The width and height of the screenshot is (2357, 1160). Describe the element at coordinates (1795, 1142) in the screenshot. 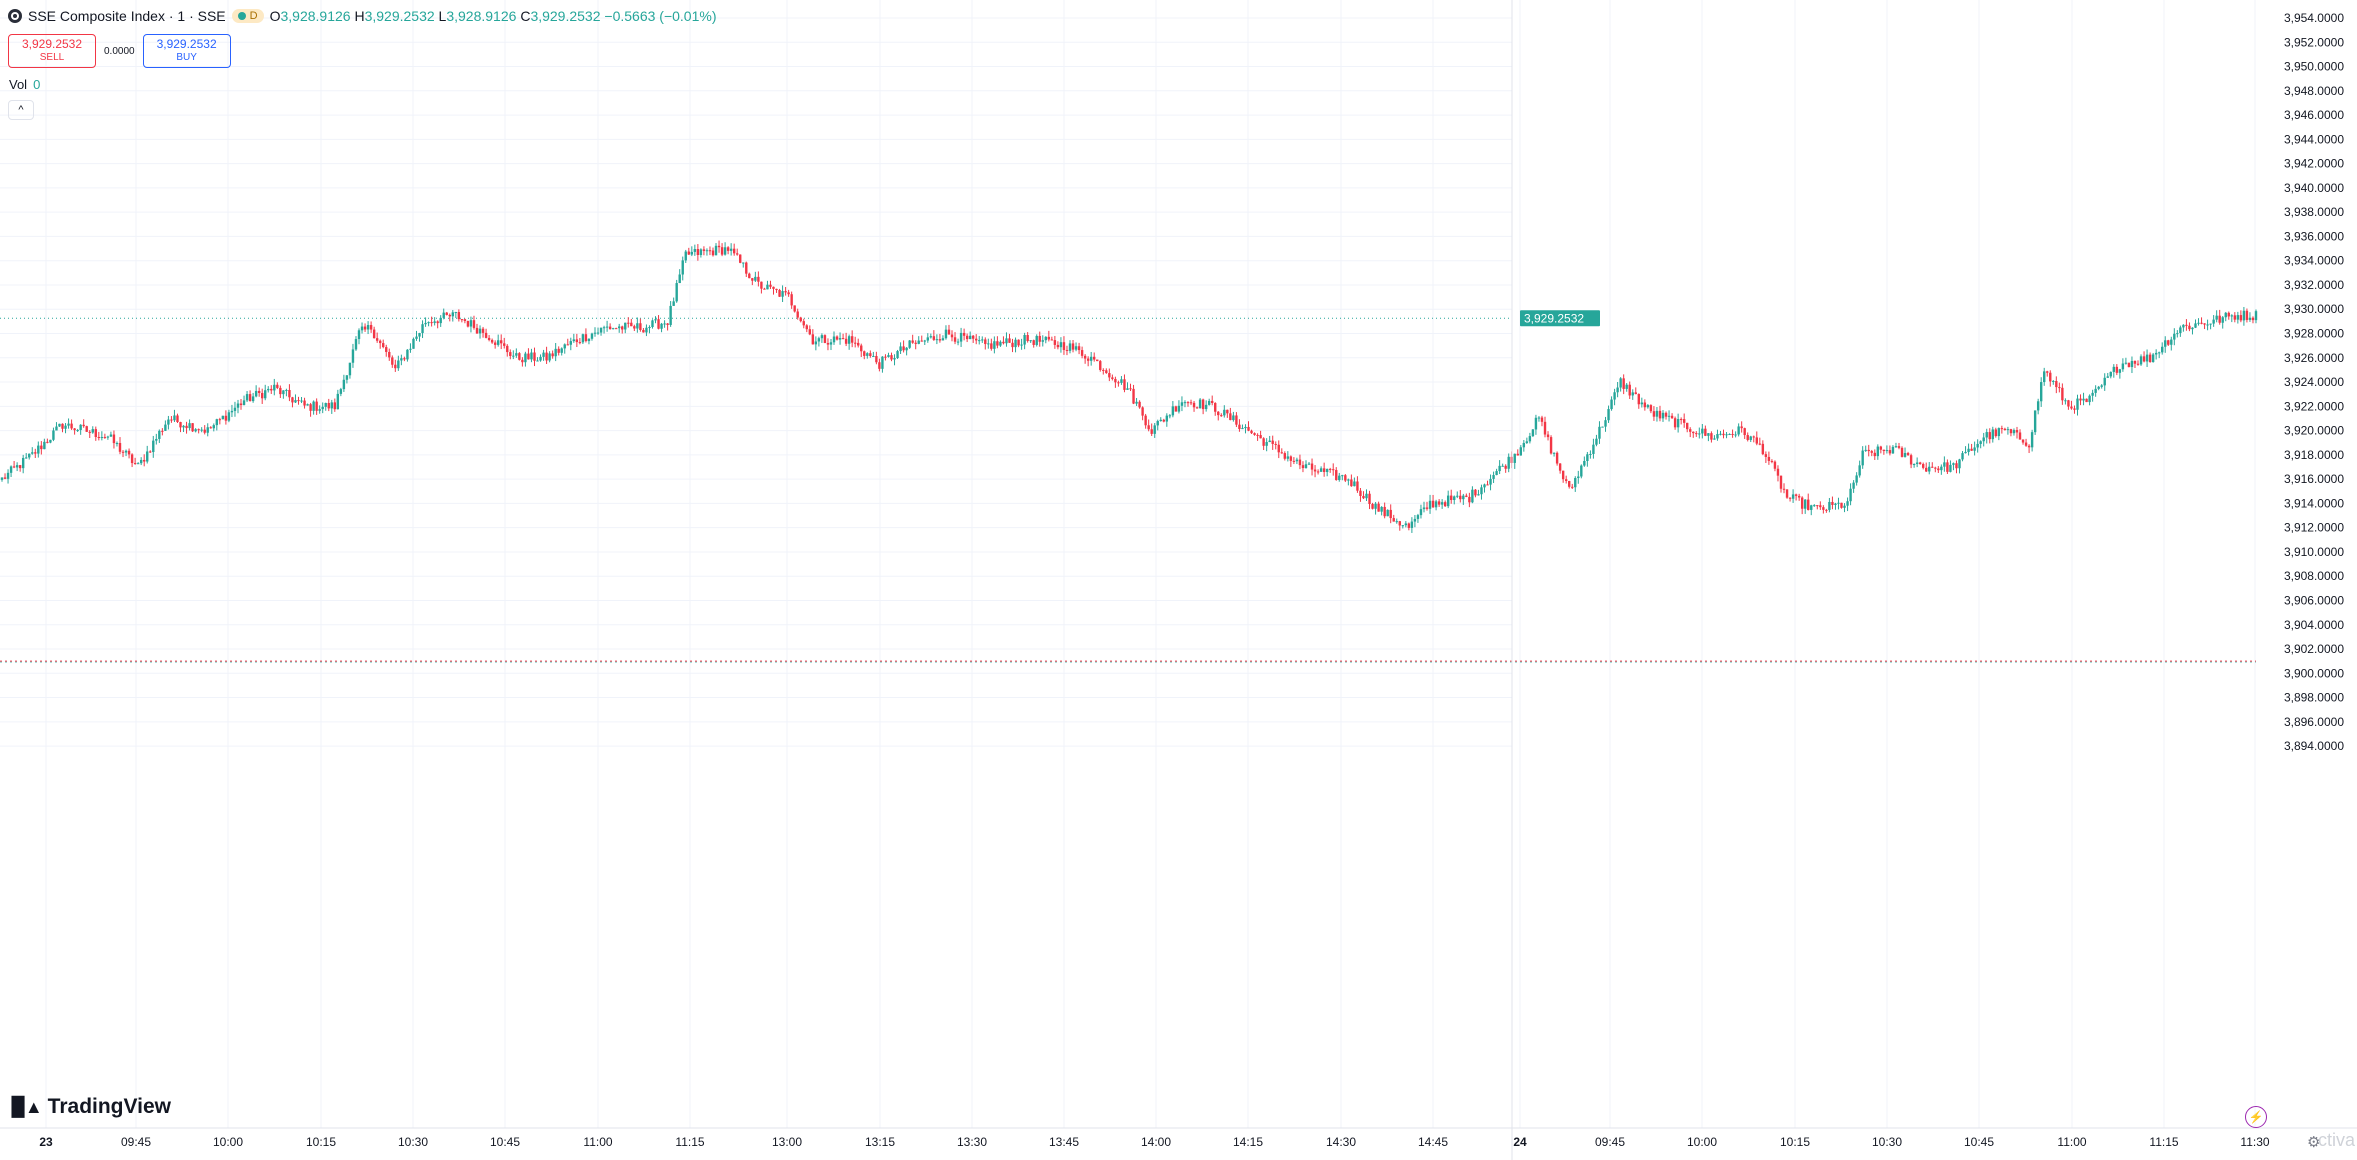

I see `x-tick-label: 10:15` at that location.